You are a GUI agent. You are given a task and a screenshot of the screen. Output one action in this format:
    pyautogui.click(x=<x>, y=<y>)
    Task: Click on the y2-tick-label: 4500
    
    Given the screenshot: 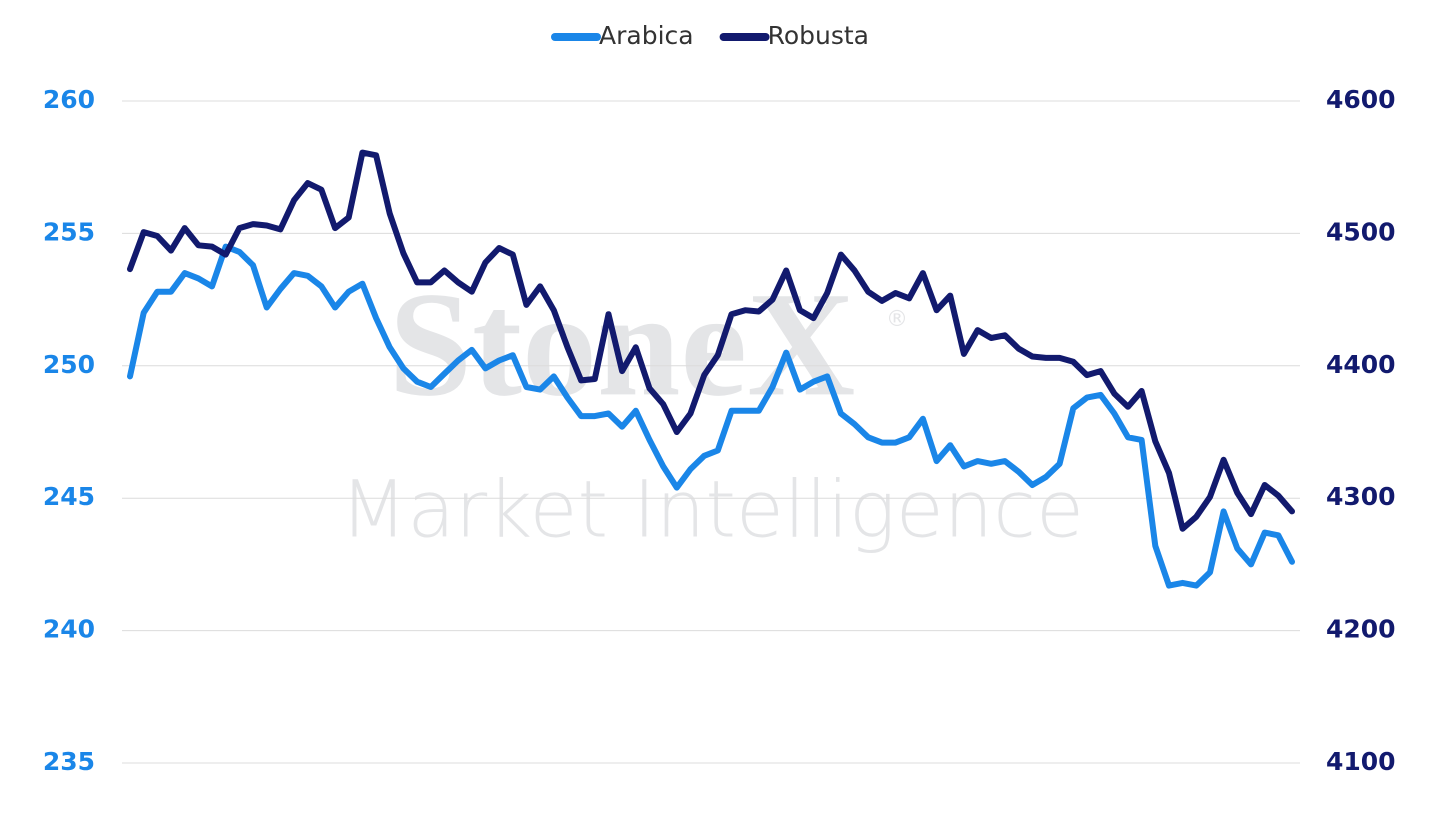 What is the action you would take?
    pyautogui.click(x=1361, y=231)
    